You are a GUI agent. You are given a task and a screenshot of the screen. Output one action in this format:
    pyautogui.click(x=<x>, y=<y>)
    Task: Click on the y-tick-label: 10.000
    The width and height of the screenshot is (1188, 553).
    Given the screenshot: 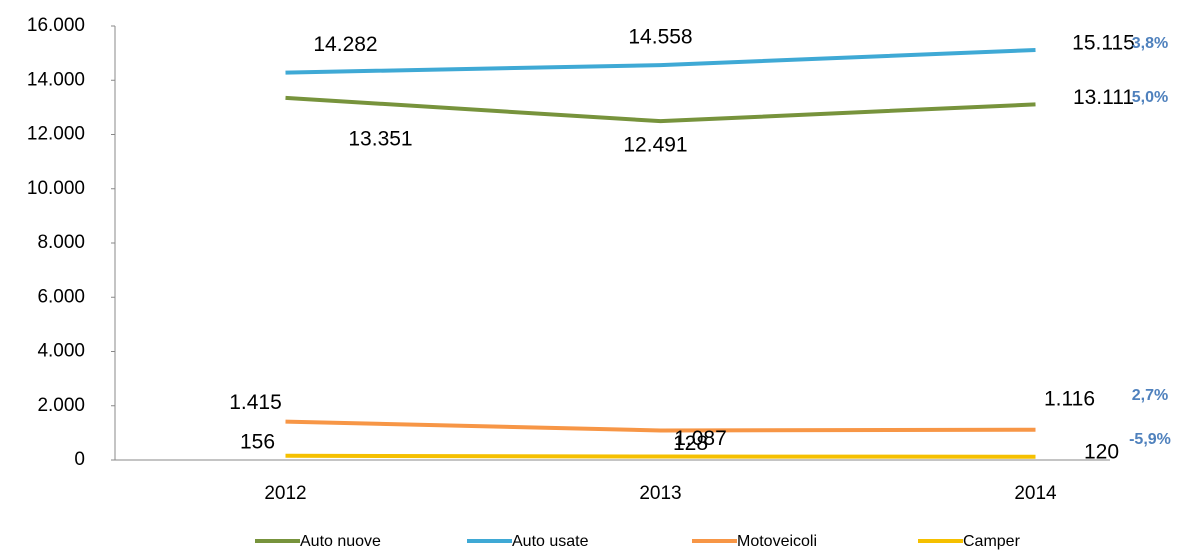 What is the action you would take?
    pyautogui.click(x=56, y=188)
    